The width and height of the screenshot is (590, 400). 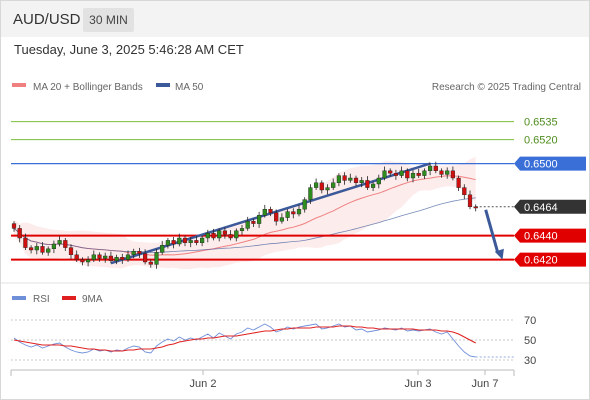 What do you see at coordinates (129, 49) in the screenshot?
I see `datetime-label: Tuesday, June 3, 2025 5:46:28 AM CET` at bounding box center [129, 49].